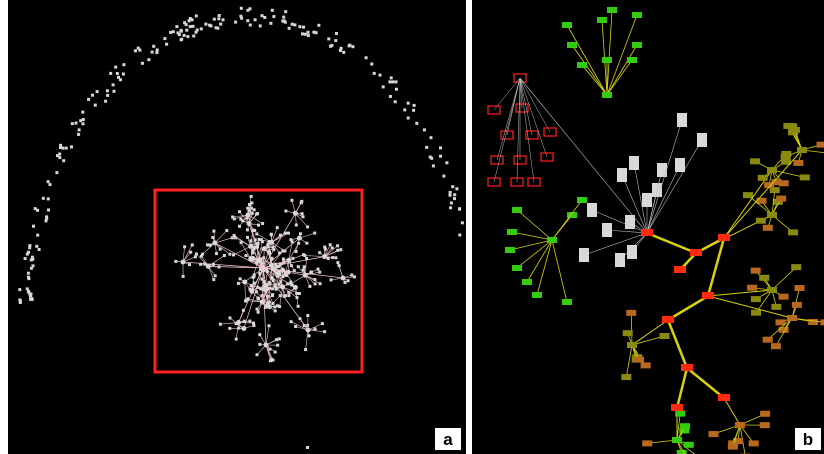 The height and width of the screenshot is (454, 824). Describe the element at coordinates (307, 447) in the screenshot. I see `isolated-node` at that location.